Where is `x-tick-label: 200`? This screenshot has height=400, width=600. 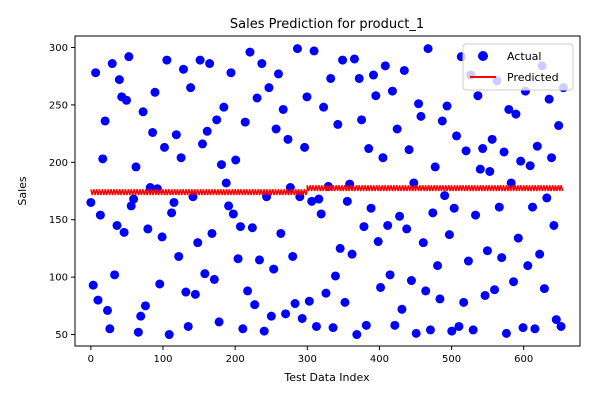
x-tick-label: 200 is located at coordinates (235, 359).